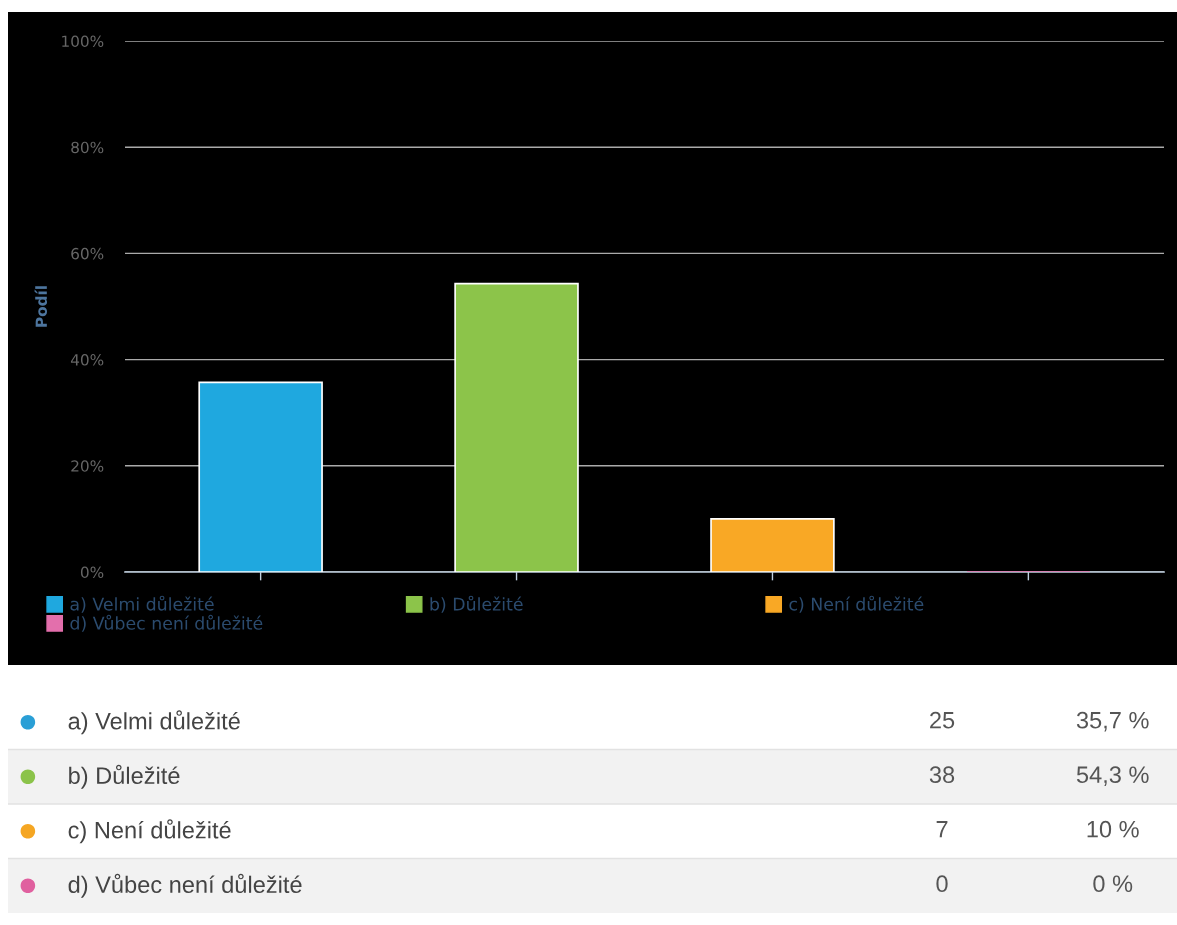 Image resolution: width=1177 pixels, height=925 pixels. What do you see at coordinates (87, 253) in the screenshot?
I see `y-tick-label: 60%` at bounding box center [87, 253].